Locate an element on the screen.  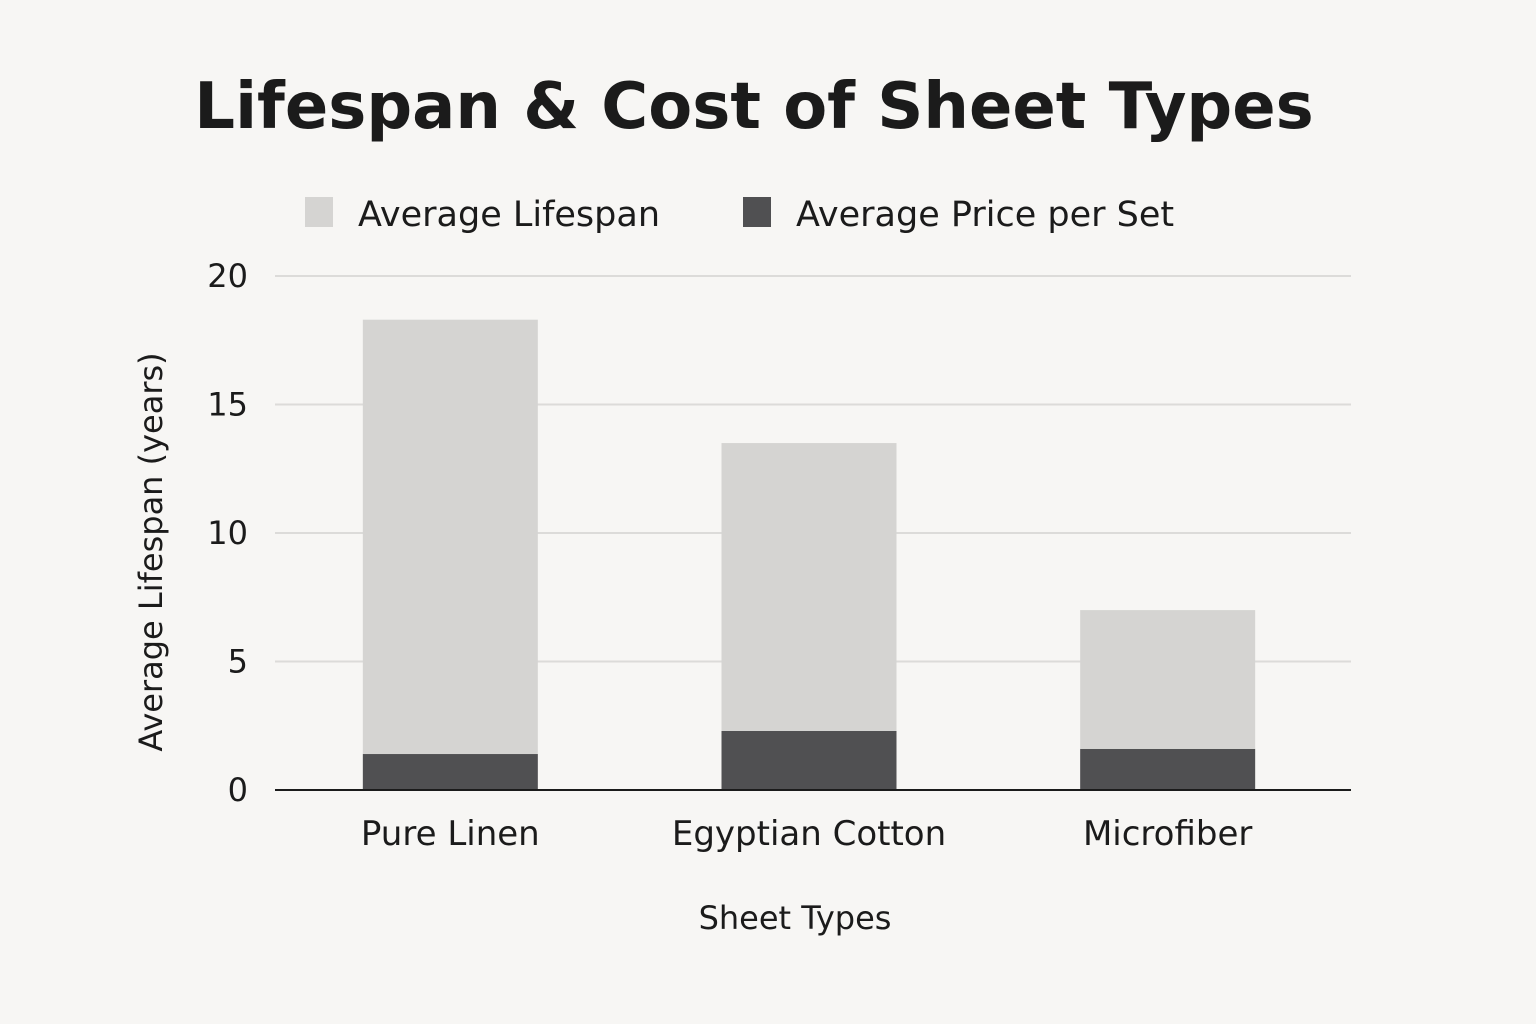
legend-label-average-lifespan: Average Lifespan is located at coordinates (509, 215).